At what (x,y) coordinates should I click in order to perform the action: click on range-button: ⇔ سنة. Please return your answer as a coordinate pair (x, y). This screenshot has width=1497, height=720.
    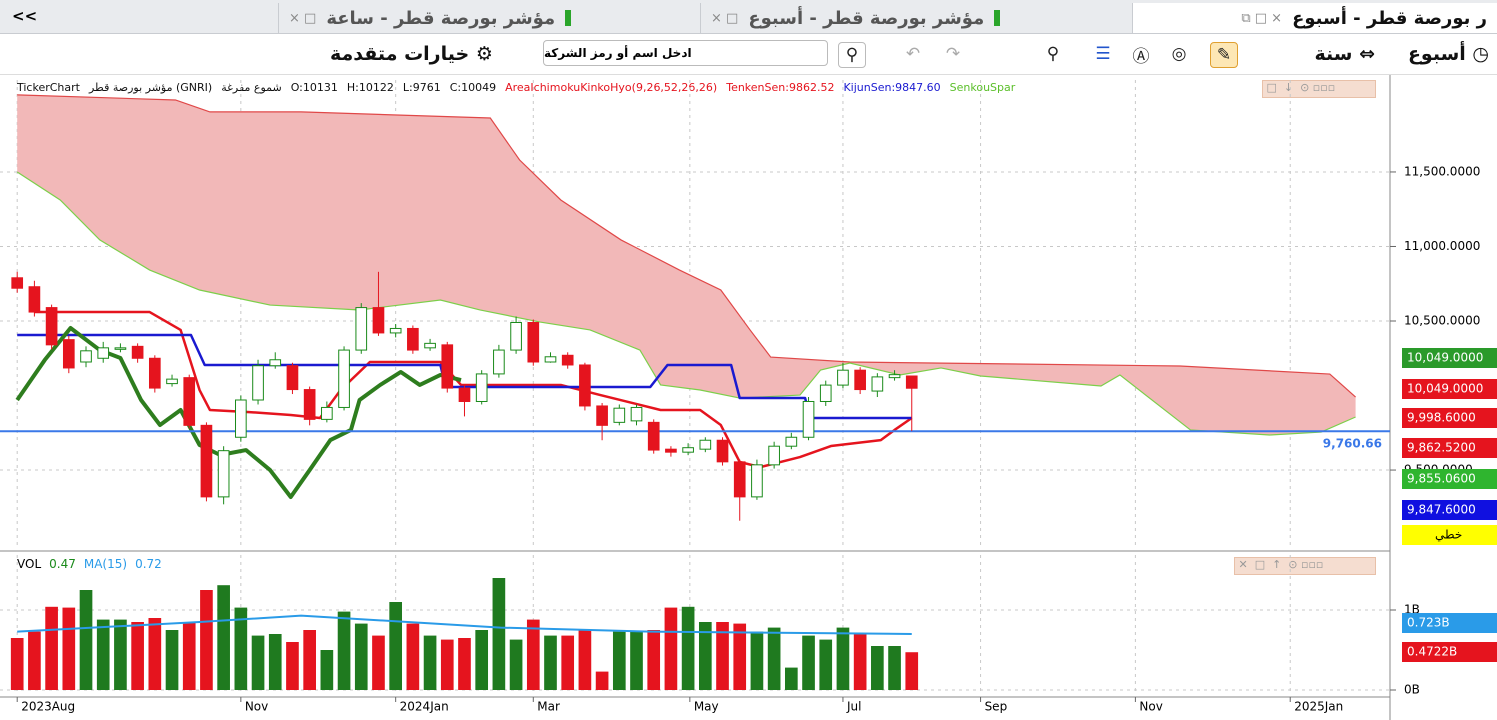
    Looking at the image, I should click on (1344, 54).